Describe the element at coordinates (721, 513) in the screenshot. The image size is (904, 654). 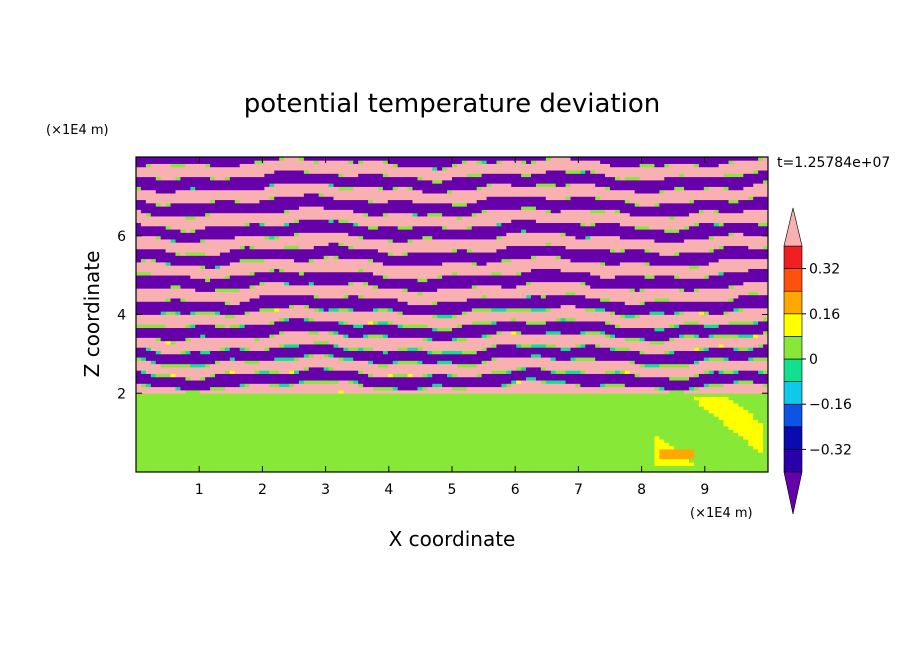
I see `x-unit-label: (×1E4 m)` at that location.